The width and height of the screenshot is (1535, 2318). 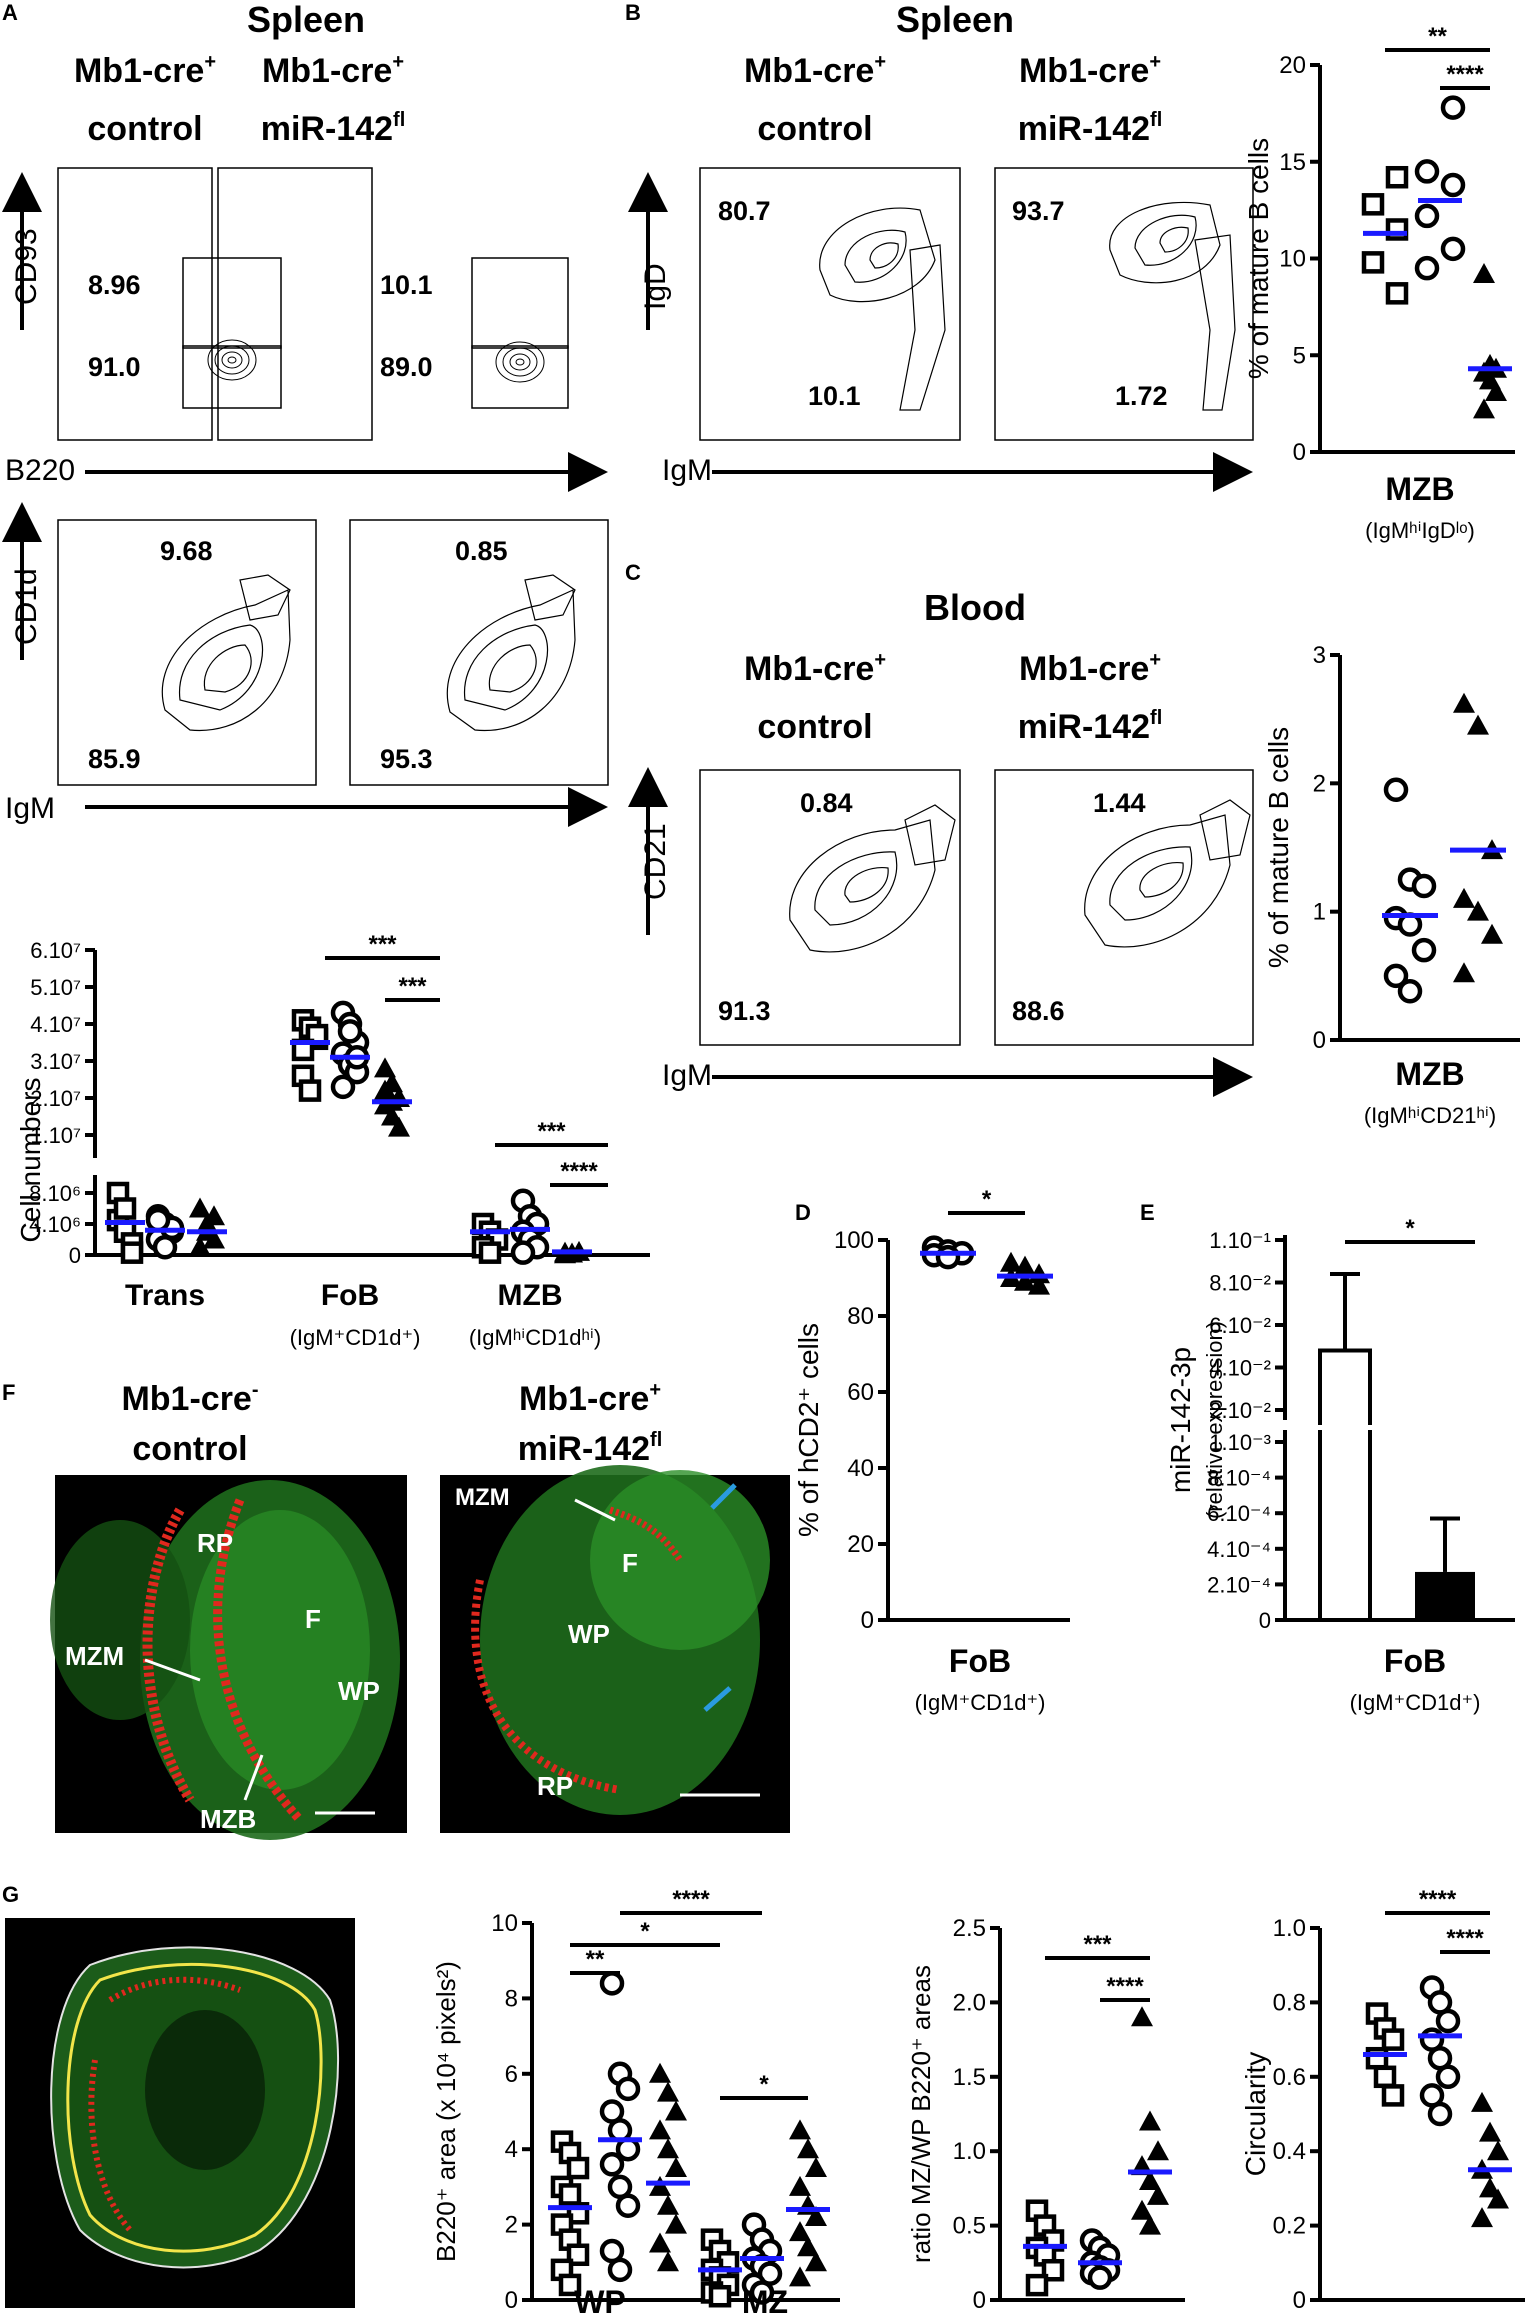 What do you see at coordinates (180, 2113) in the screenshot?
I see `micrograph-g` at bounding box center [180, 2113].